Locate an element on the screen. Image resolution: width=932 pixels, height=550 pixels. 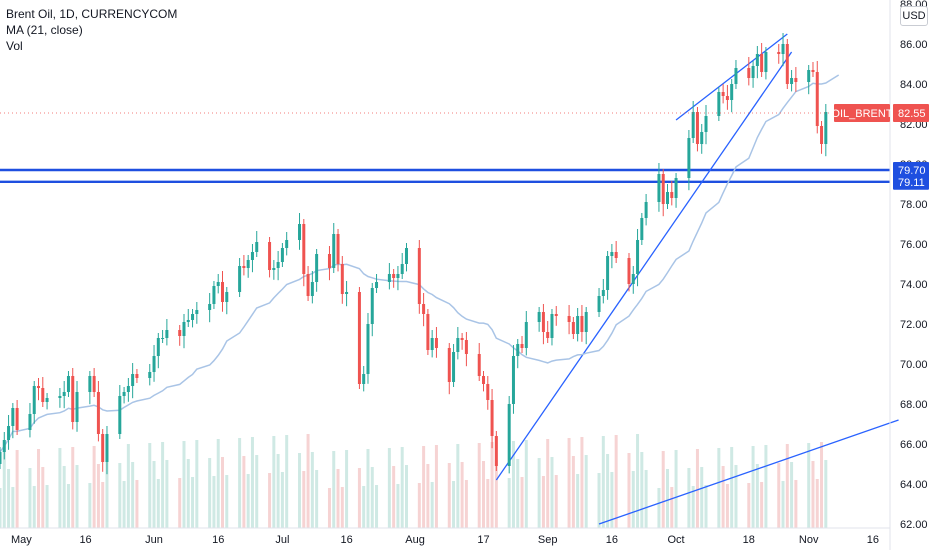
price-tick-label: 88.00 is located at coordinates (914, 5).